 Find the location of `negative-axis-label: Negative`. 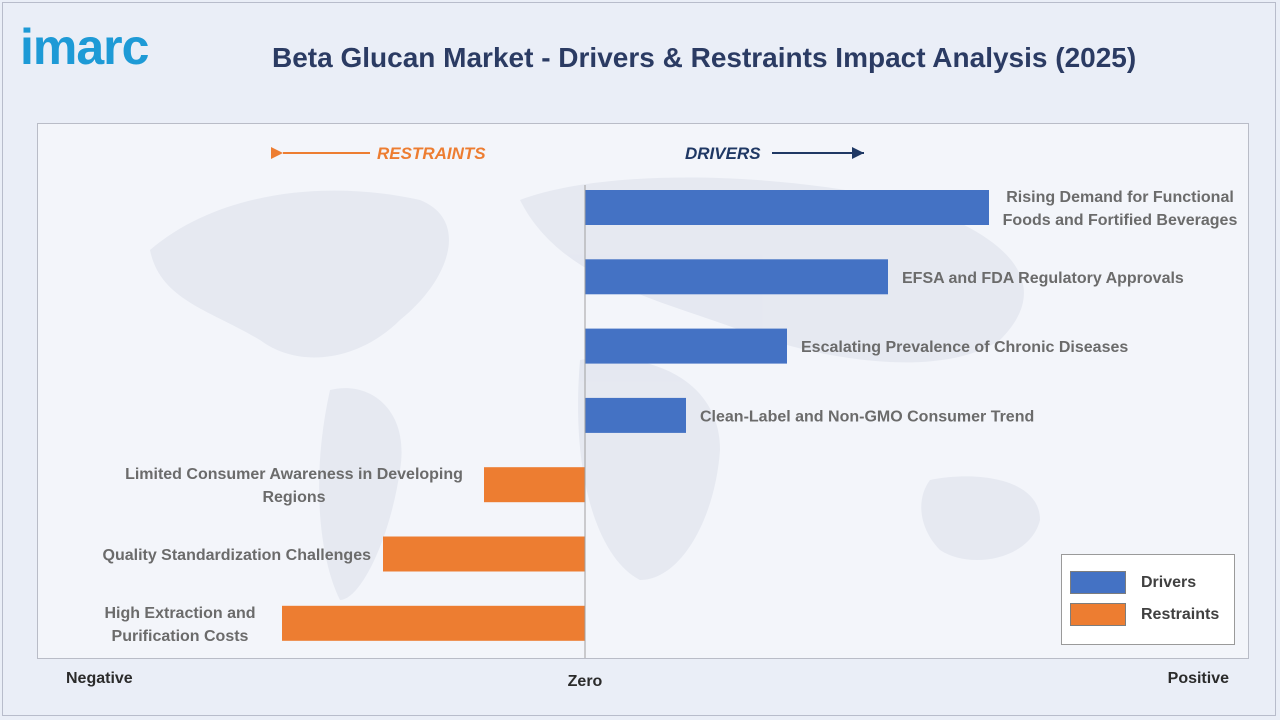

negative-axis-label: Negative is located at coordinates (99, 678).